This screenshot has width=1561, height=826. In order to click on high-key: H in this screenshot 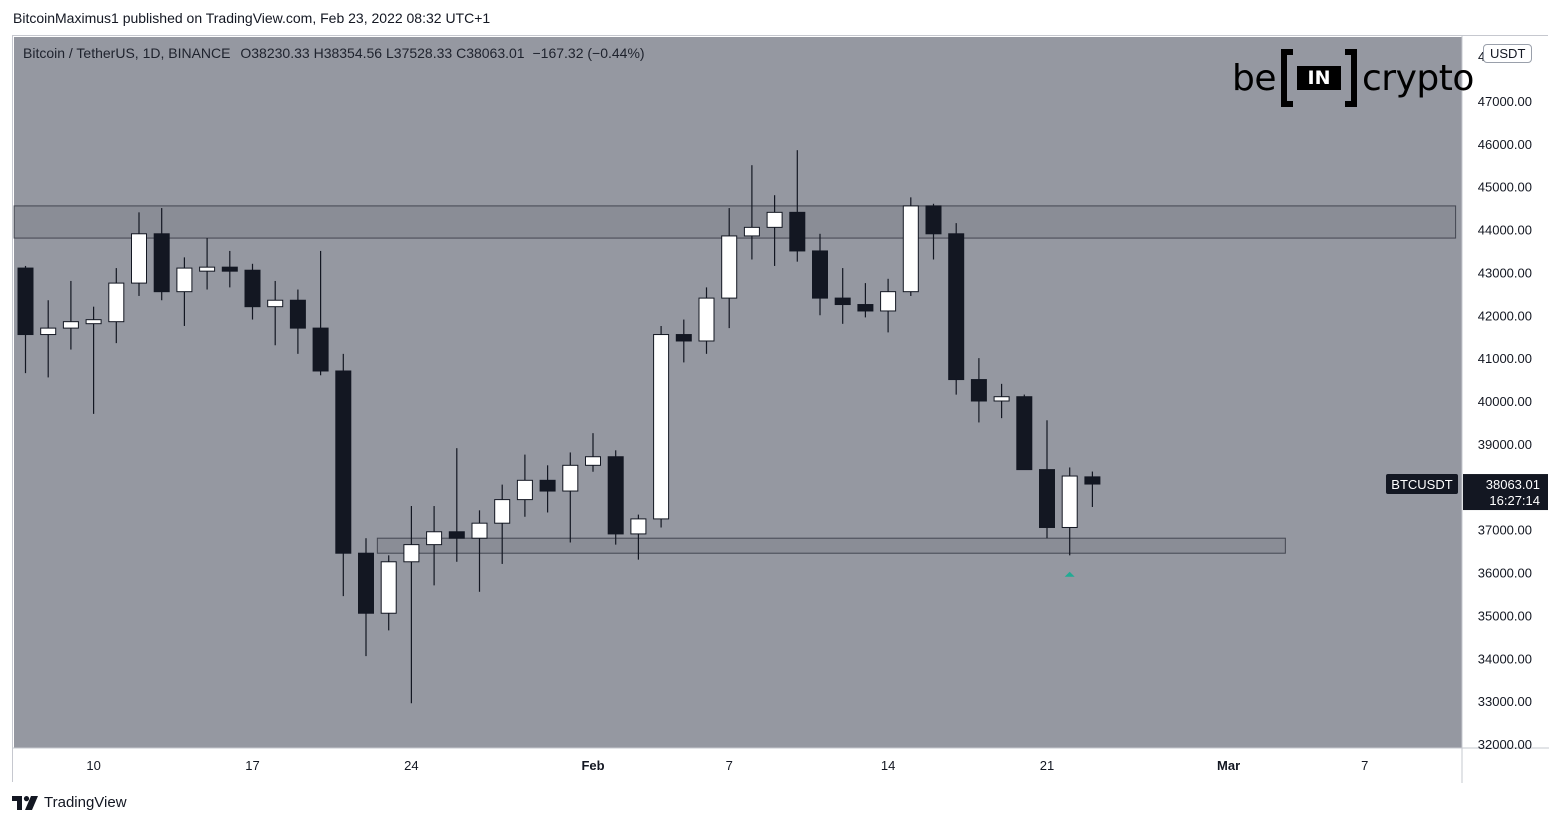, I will do `click(318, 53)`.